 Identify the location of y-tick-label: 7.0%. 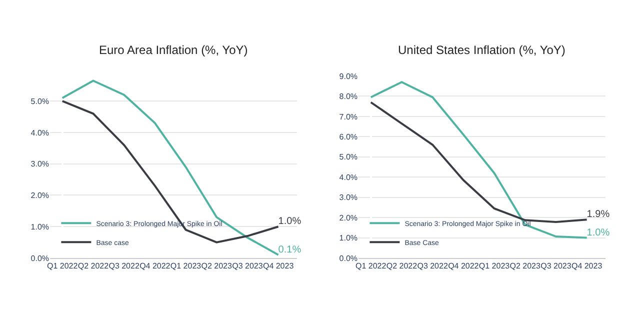
(348, 117).